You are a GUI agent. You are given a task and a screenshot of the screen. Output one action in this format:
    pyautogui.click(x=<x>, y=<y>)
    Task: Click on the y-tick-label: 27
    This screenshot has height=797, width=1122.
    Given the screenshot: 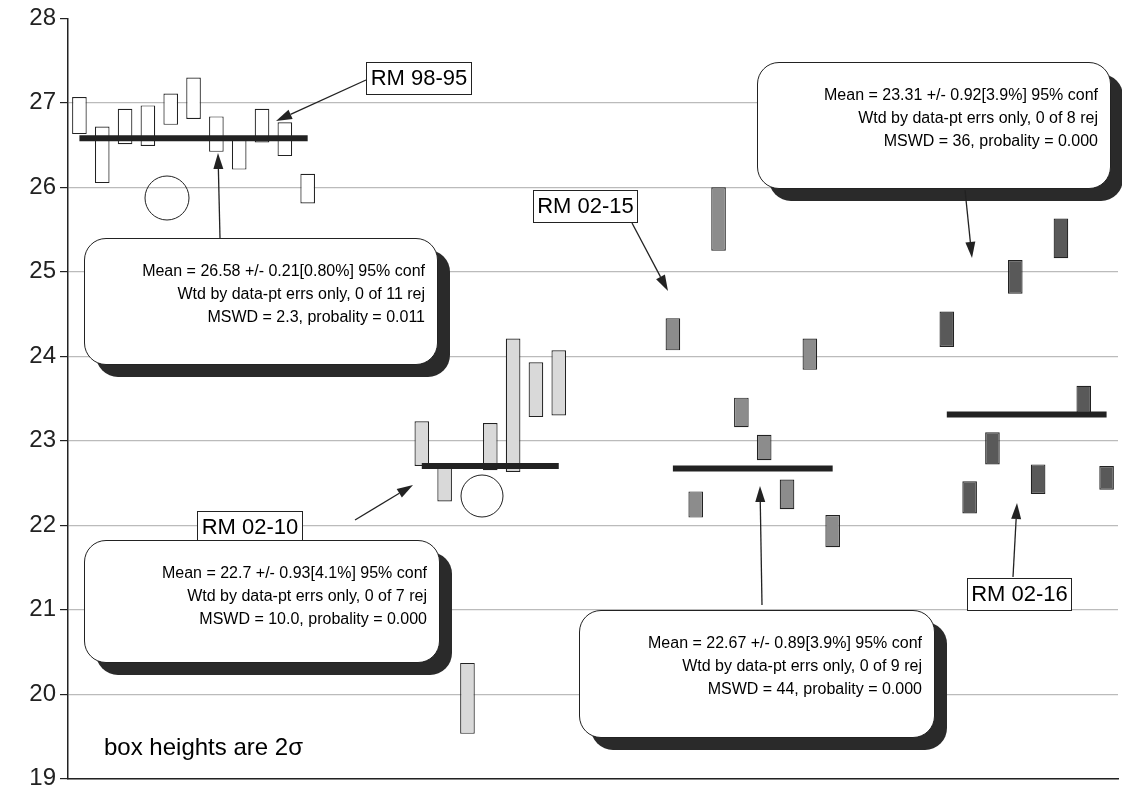 What is the action you would take?
    pyautogui.click(x=42, y=101)
    